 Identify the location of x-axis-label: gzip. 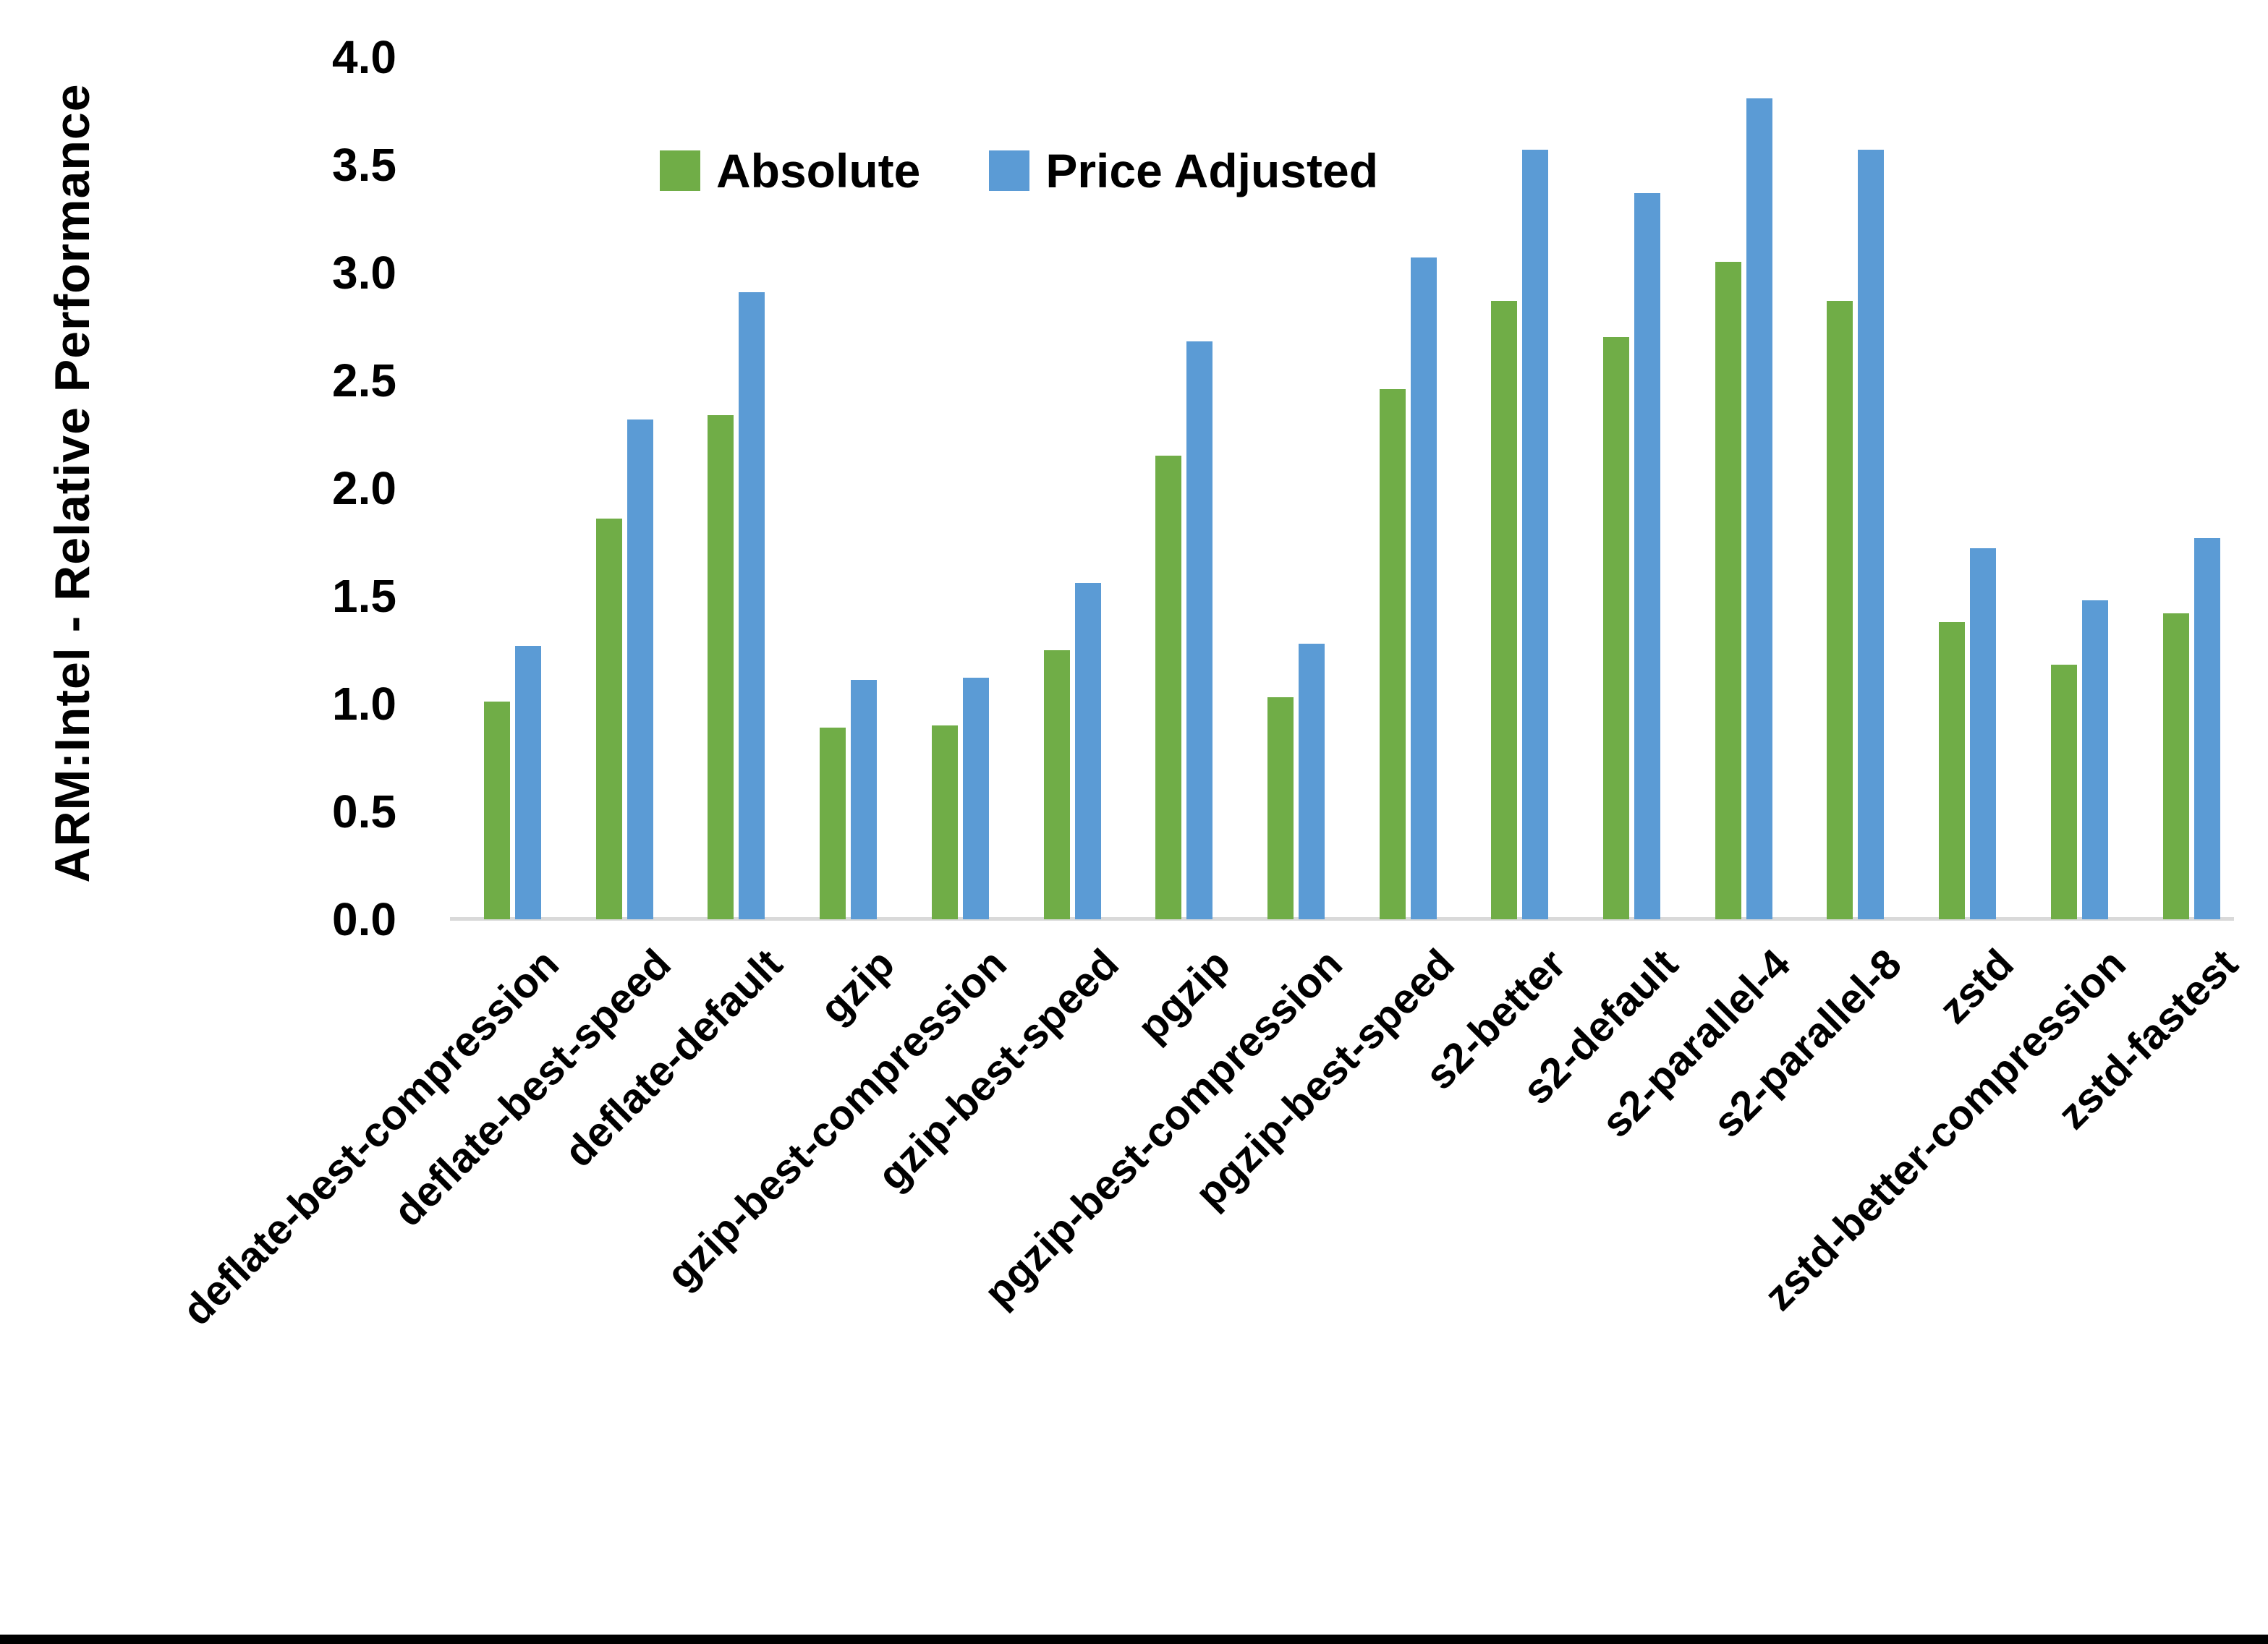
(857, 986).